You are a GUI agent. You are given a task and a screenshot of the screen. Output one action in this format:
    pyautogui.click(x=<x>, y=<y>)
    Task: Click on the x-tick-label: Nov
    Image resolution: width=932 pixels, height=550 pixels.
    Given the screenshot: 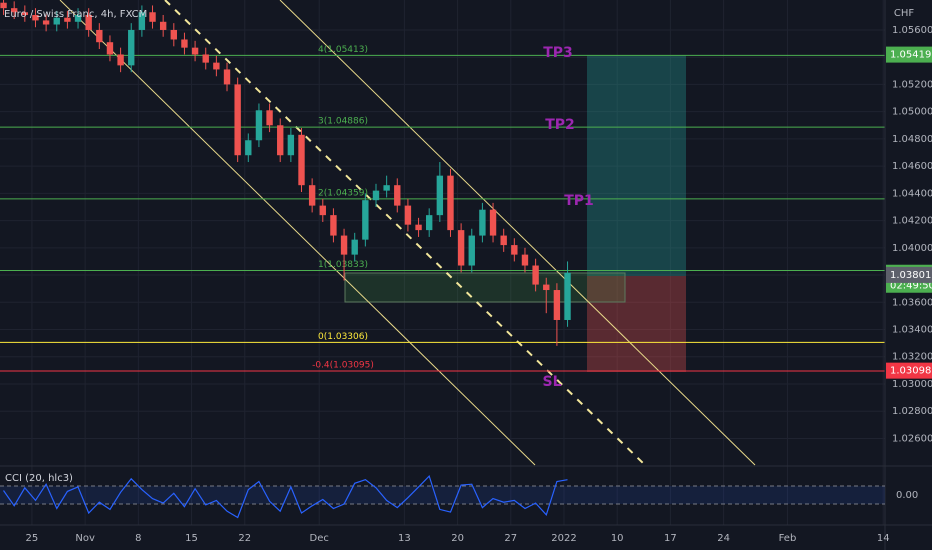 What is the action you would take?
    pyautogui.click(x=85, y=538)
    